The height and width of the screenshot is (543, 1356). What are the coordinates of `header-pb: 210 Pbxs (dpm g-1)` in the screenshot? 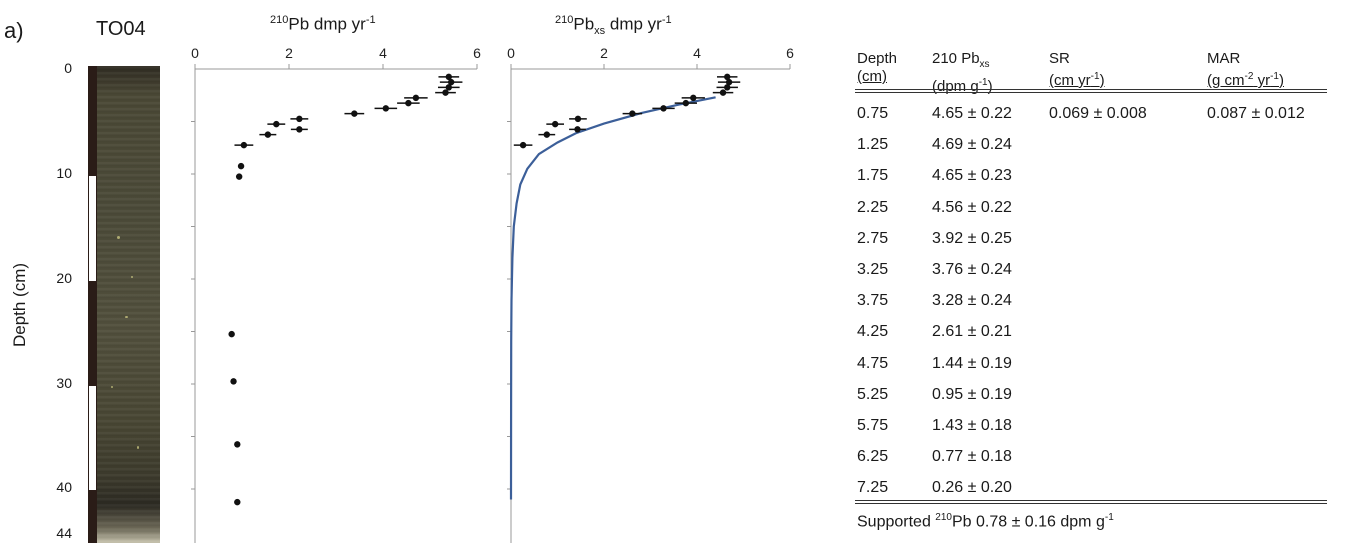 It's located at (962, 73).